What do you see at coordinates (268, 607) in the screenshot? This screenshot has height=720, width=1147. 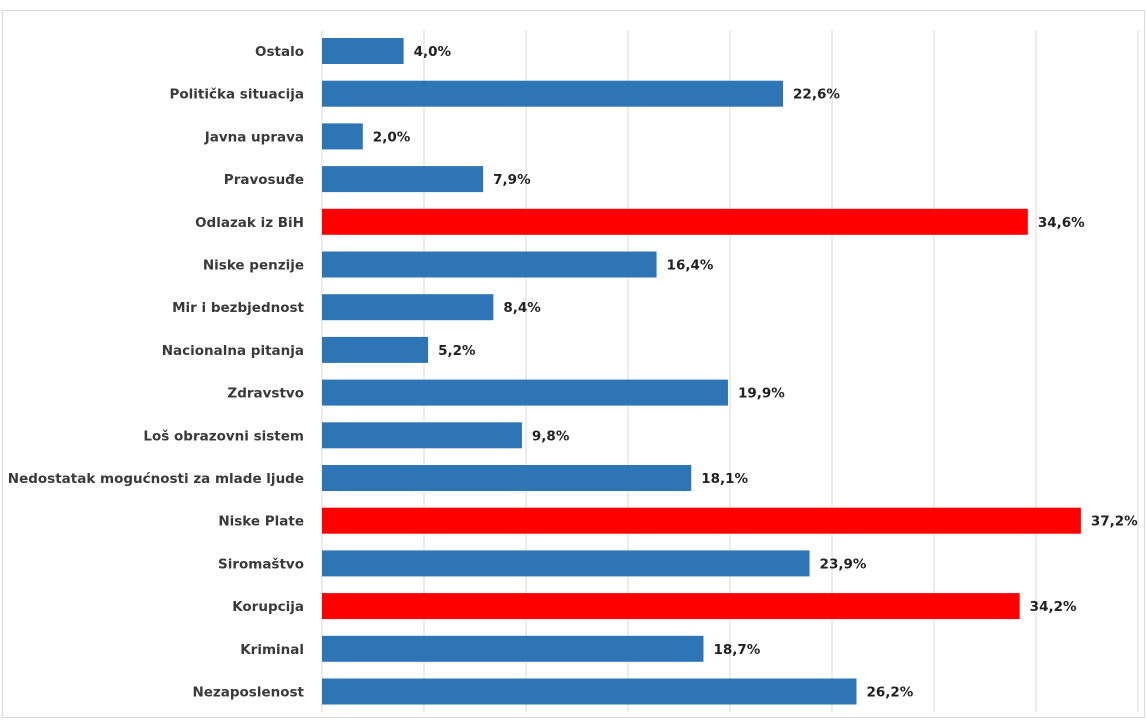 I see `category-label-korupcija: Korupcija` at bounding box center [268, 607].